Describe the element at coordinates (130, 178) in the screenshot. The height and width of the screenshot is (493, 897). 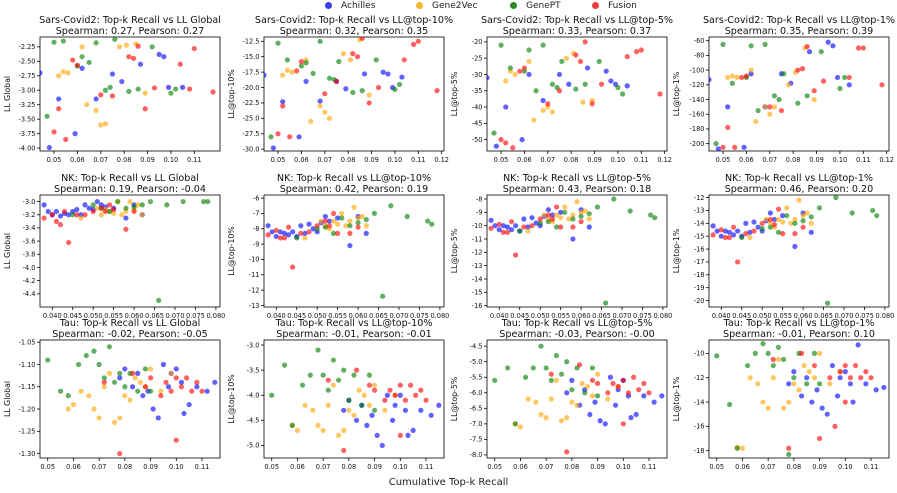
I see `subplot-title: NK: Top-k Recall vs LL Global` at that location.